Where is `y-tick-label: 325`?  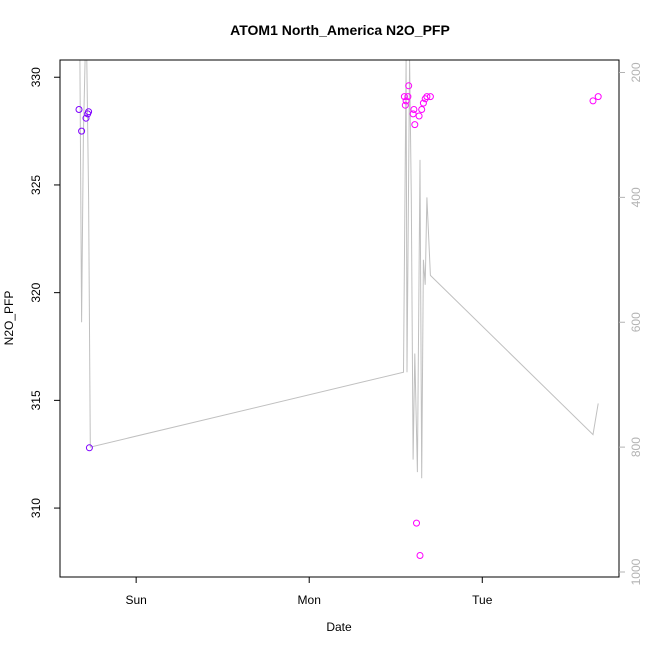
y-tick-label: 325 is located at coordinates (36, 185).